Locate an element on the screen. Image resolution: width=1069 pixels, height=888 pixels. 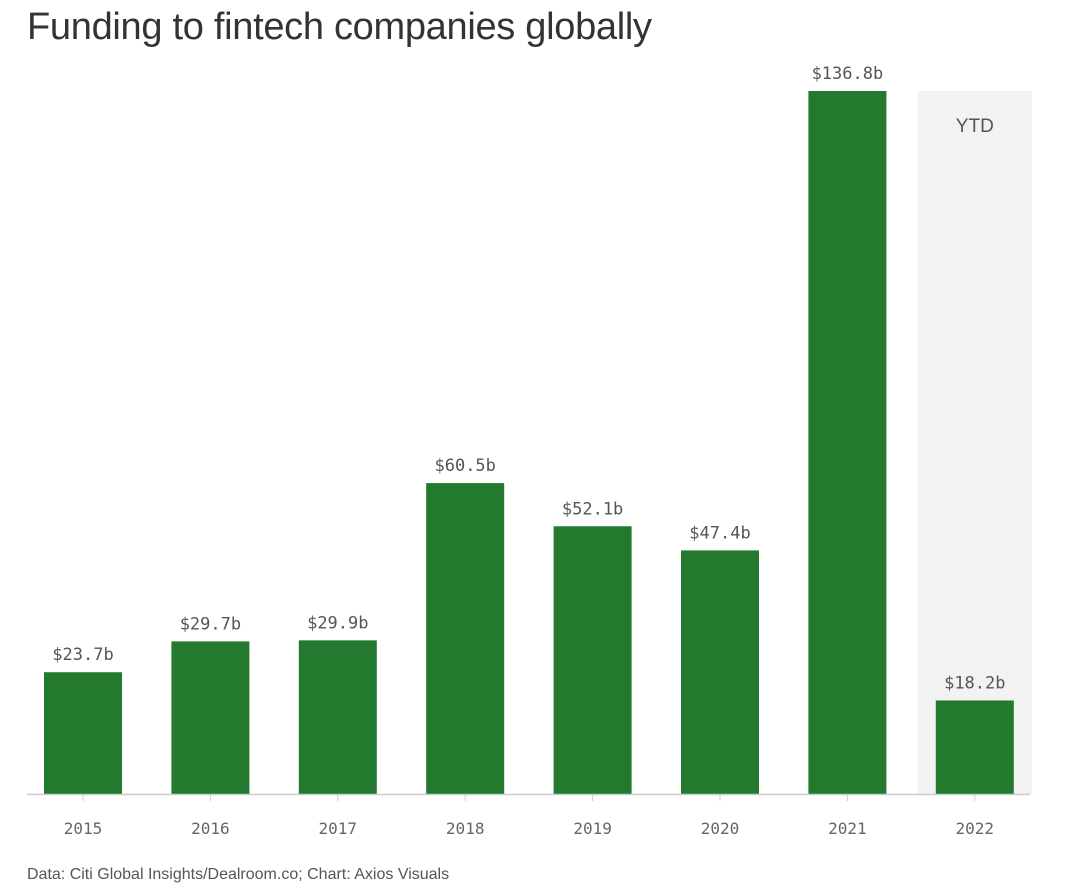
bar-2018 is located at coordinates (465, 638).